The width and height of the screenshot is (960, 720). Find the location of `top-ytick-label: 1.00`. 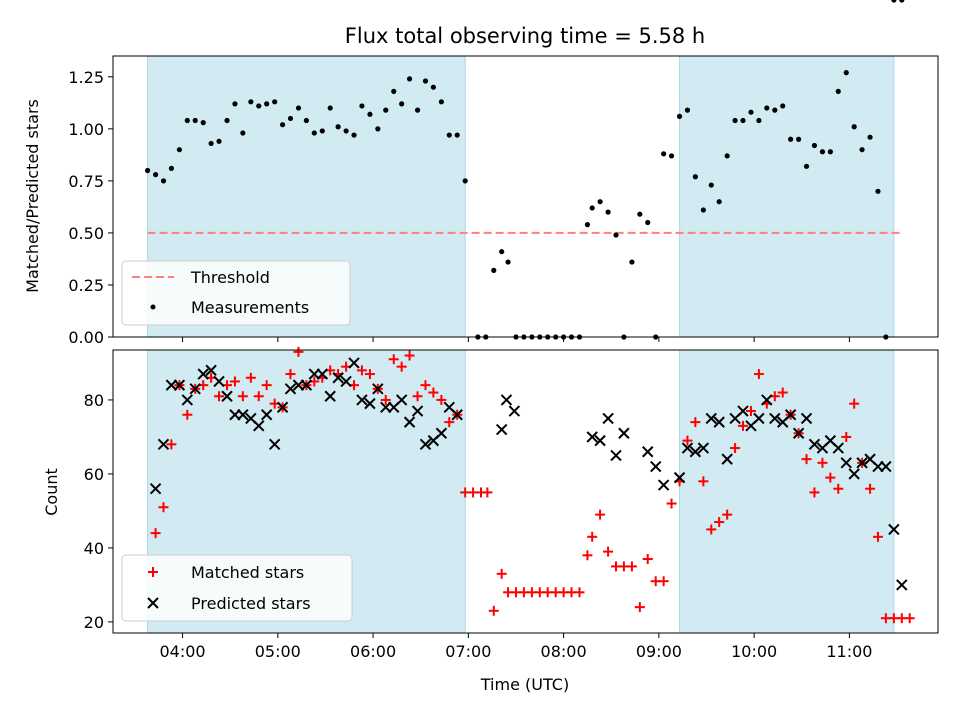

top-ytick-label: 1.00 is located at coordinates (86, 129).